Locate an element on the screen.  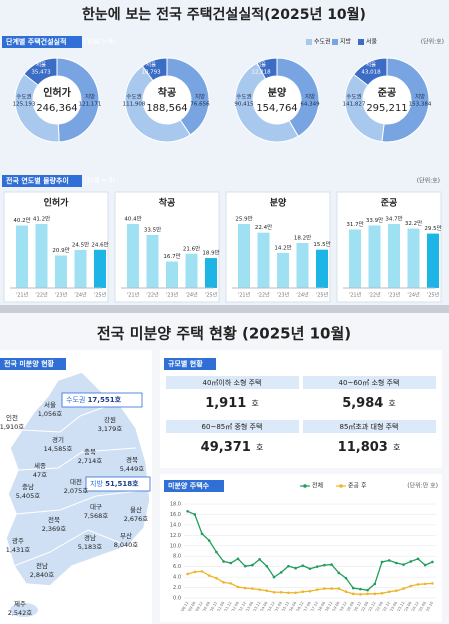
korea-map is located at coordinates (78, 479).